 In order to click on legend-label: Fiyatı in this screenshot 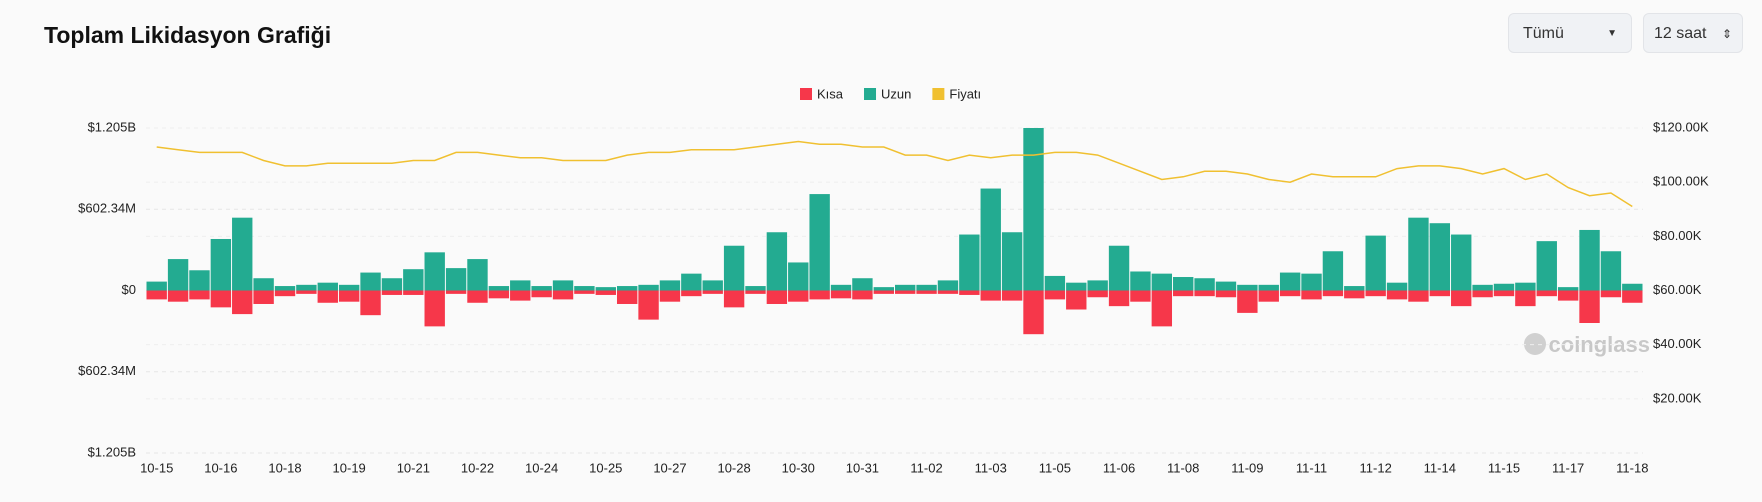, I will do `click(965, 93)`.